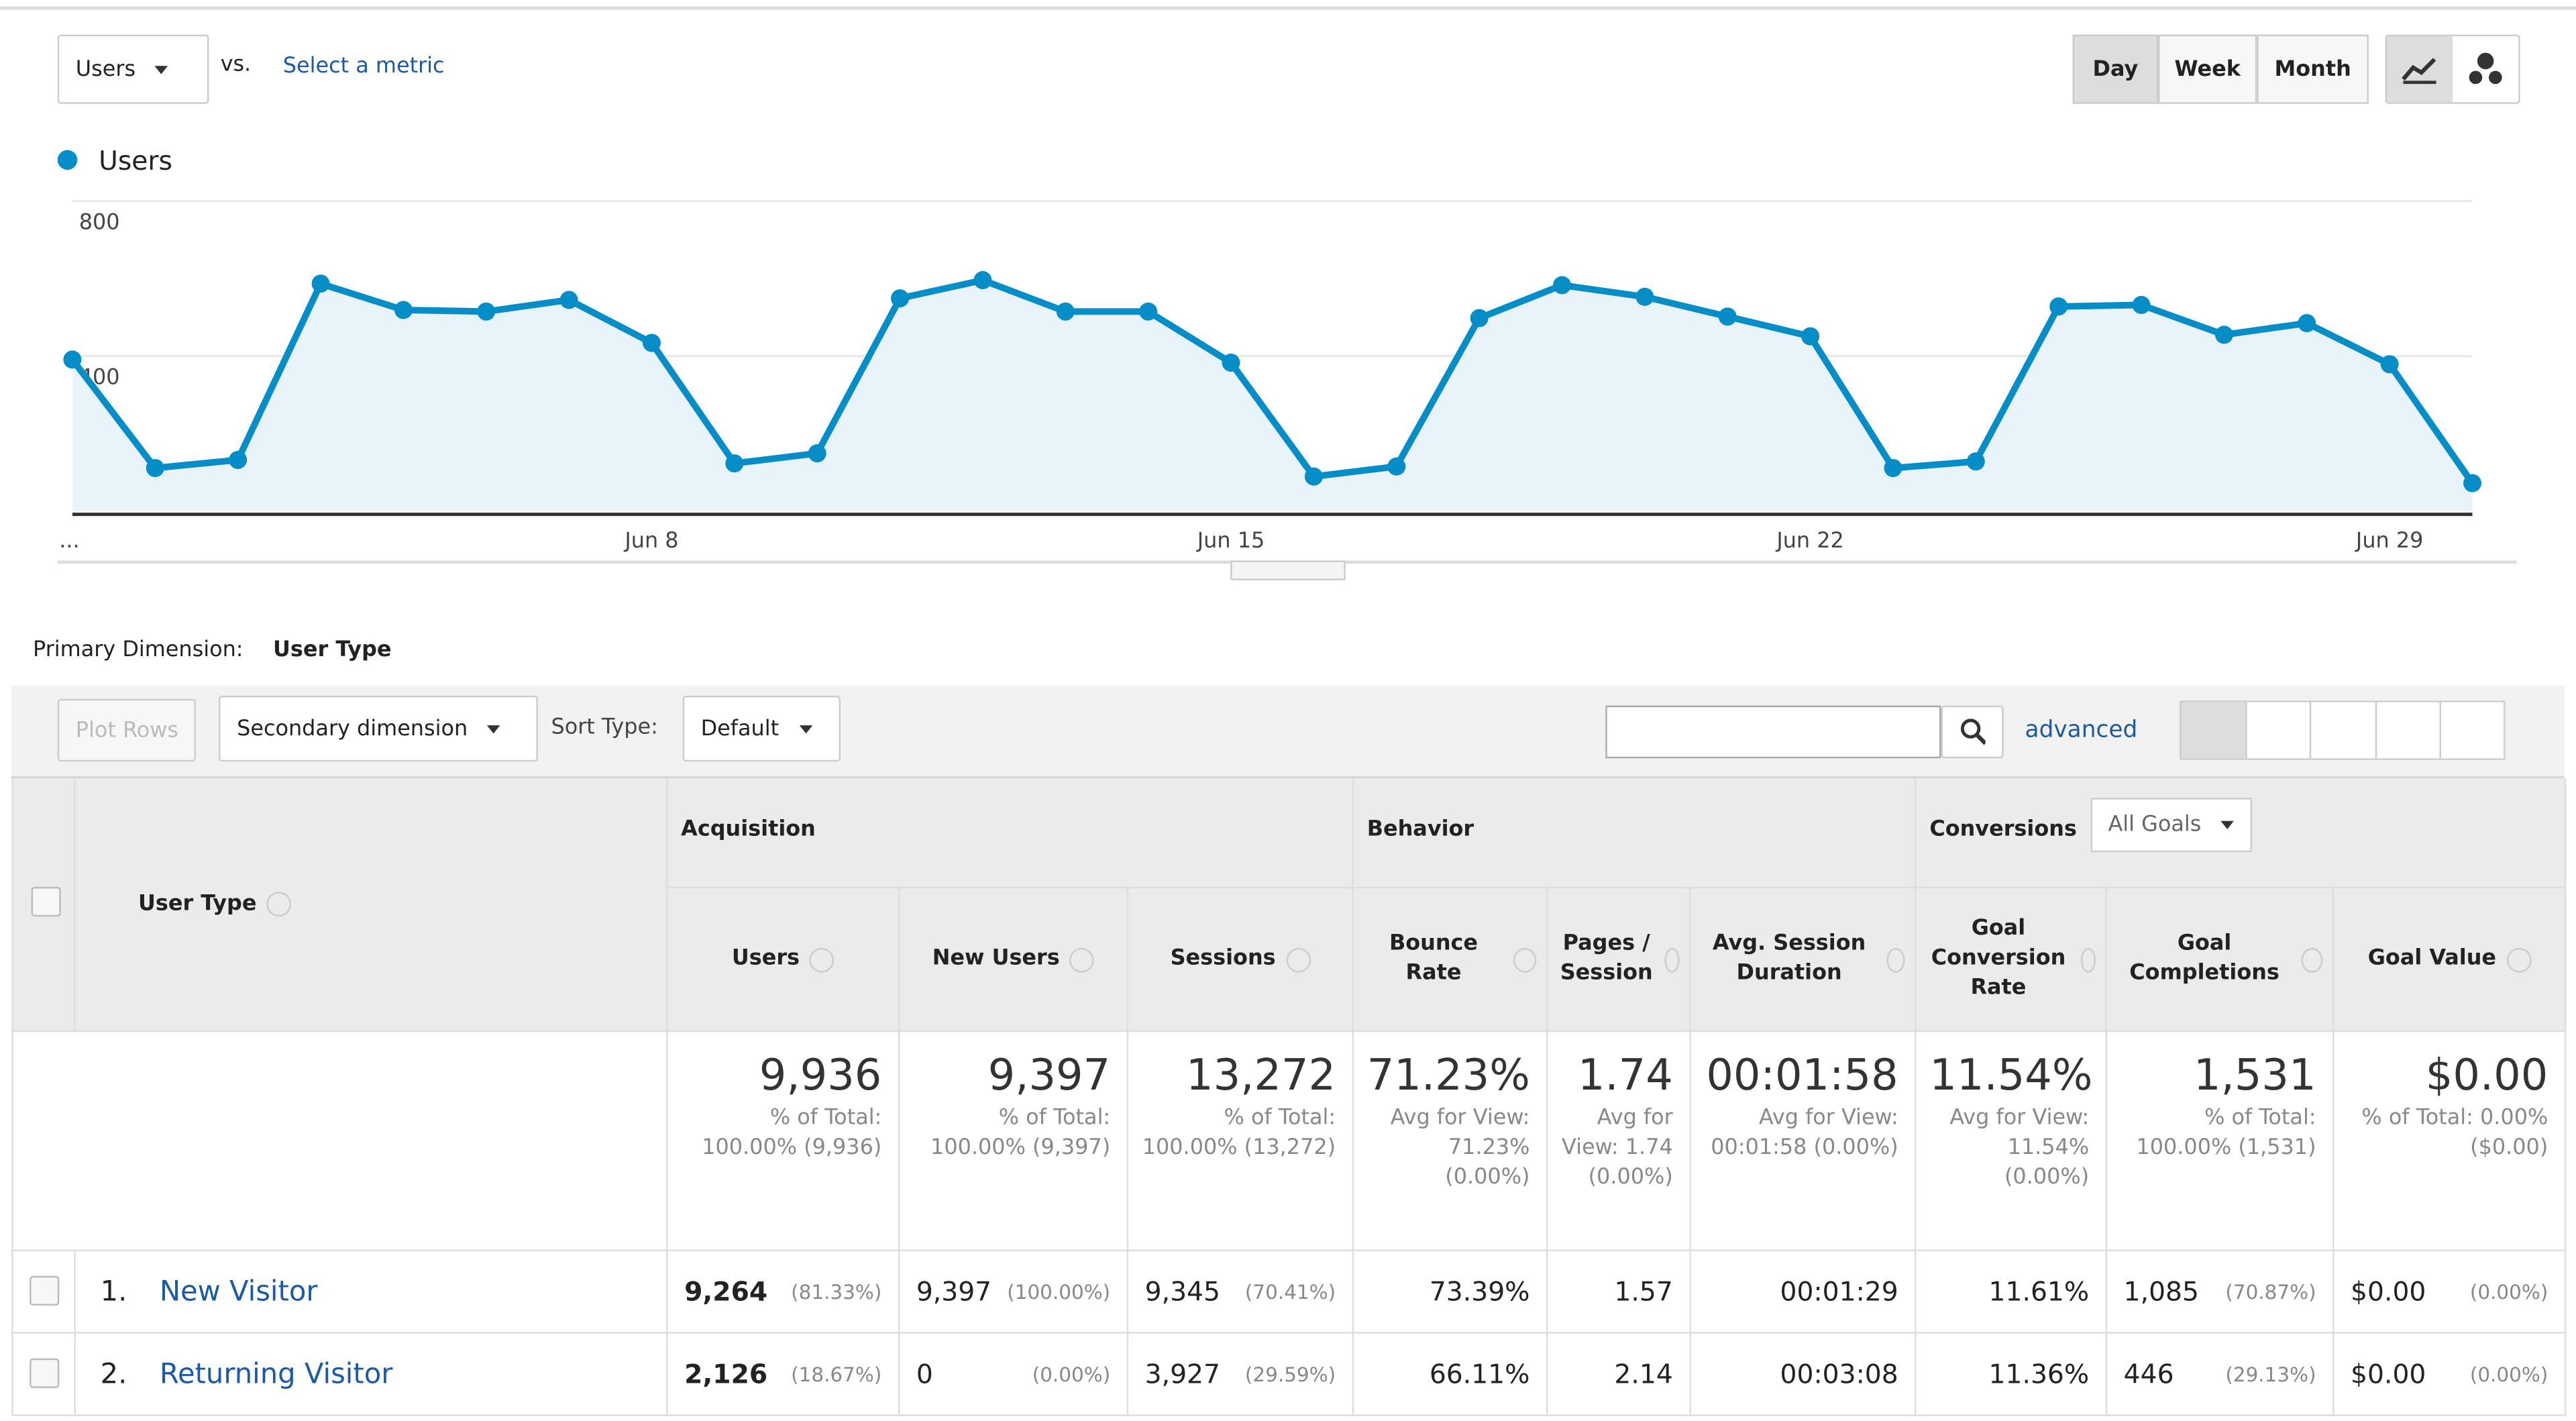  I want to click on line-chart-button, so click(2419, 69).